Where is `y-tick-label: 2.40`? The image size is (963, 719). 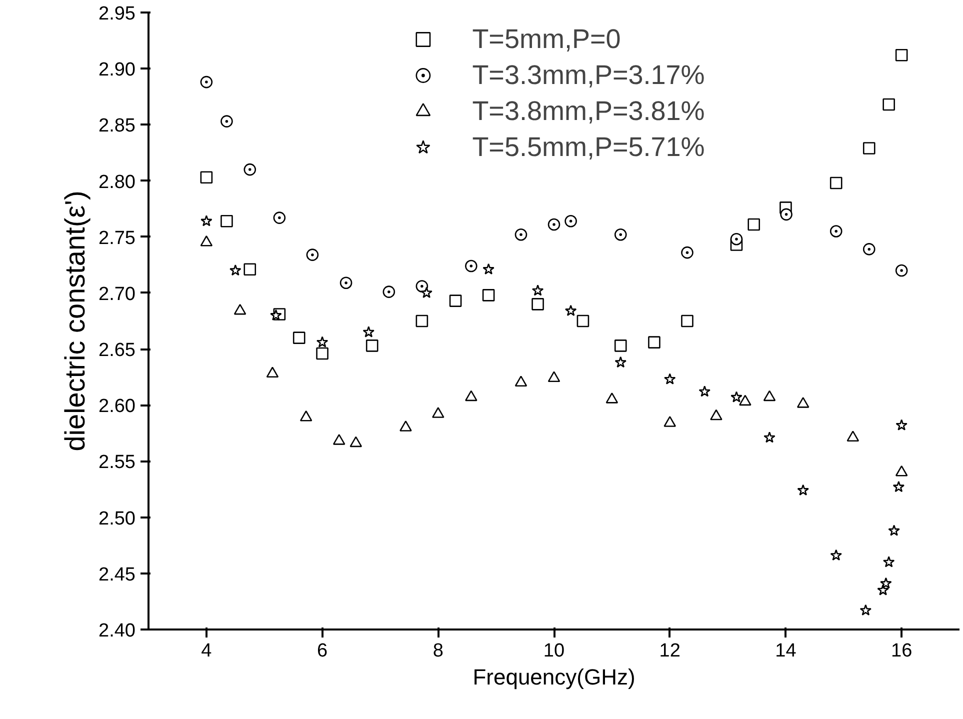 y-tick-label: 2.40 is located at coordinates (117, 631).